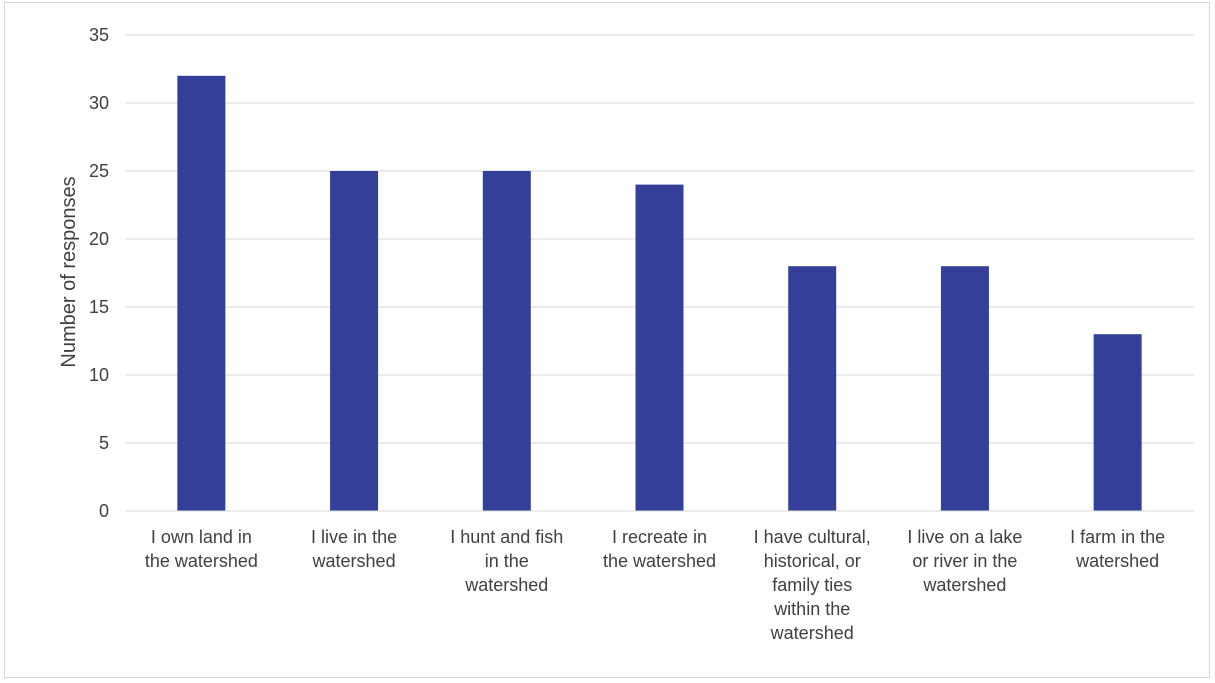 This screenshot has height=683, width=1215. Describe the element at coordinates (99, 307) in the screenshot. I see `y-tick-label: 15` at that location.